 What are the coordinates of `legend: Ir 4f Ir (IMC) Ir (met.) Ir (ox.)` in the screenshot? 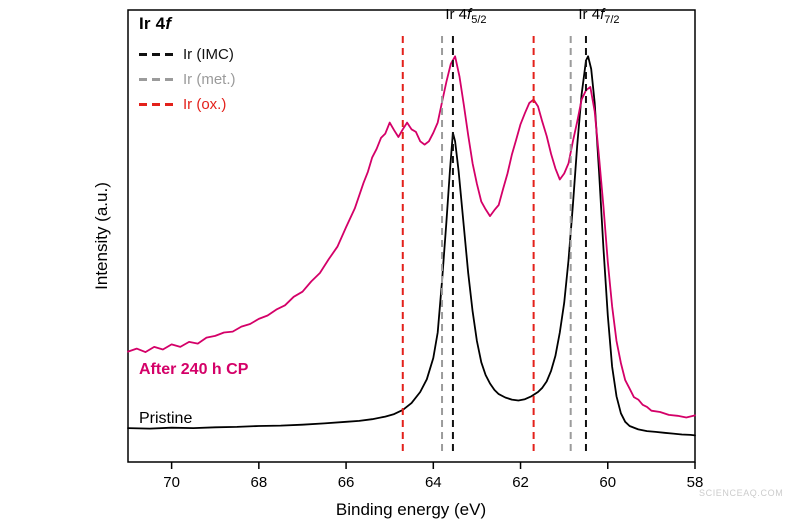 It's located at (187, 65).